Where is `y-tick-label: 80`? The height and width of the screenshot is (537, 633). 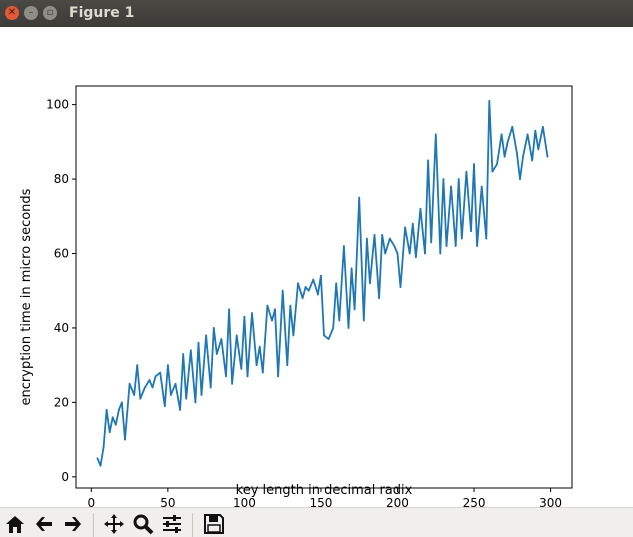 y-tick-label: 80 is located at coordinates (61, 179).